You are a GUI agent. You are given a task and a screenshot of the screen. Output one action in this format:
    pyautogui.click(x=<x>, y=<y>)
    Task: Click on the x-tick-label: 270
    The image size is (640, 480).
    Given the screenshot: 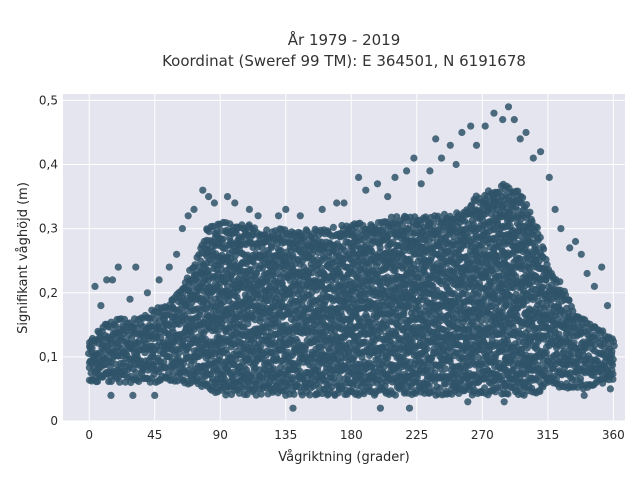 What is the action you would take?
    pyautogui.click(x=482, y=435)
    